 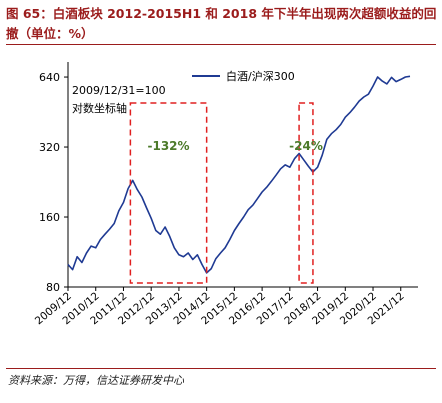 What do you see at coordinates (96, 380) in the screenshot?
I see `source-note: 资料来源：万得，信达证券研发中心` at bounding box center [96, 380].